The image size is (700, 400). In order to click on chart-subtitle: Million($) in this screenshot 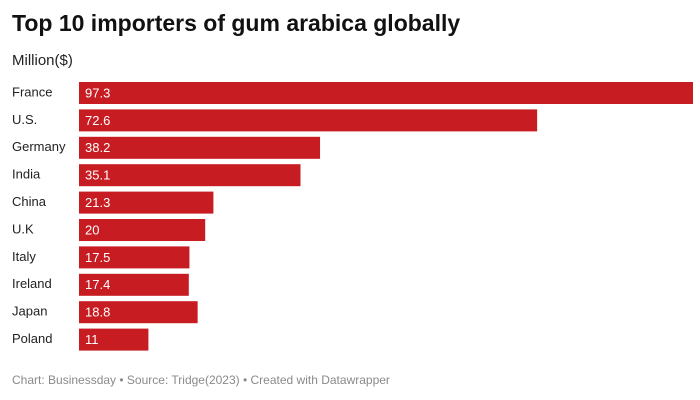, I will do `click(42, 60)`.